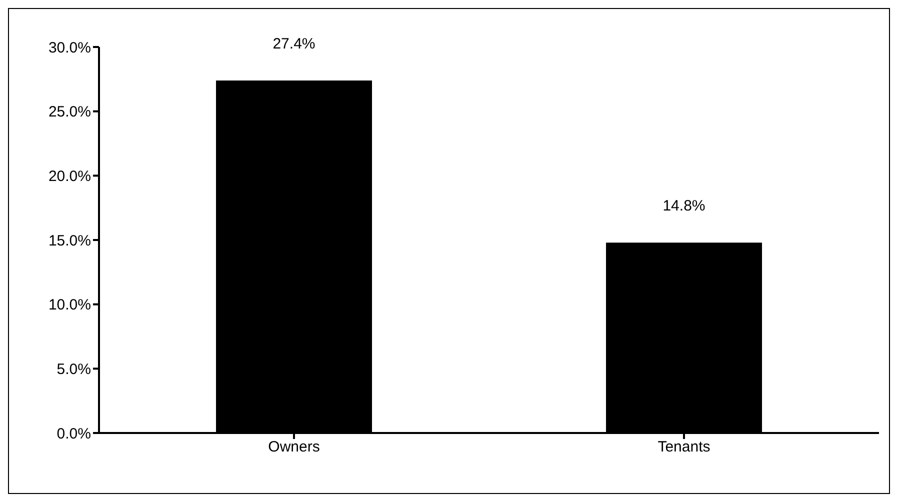 The width and height of the screenshot is (897, 500). Describe the element at coordinates (294, 447) in the screenshot. I see `x-tick-label: Owners` at that location.